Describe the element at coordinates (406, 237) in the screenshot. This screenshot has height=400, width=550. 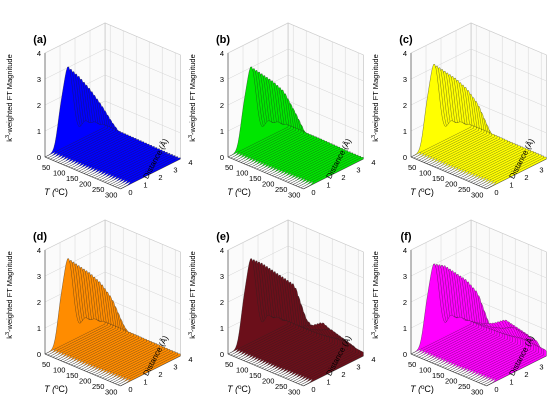
I see `panel-label: (f)` at that location.